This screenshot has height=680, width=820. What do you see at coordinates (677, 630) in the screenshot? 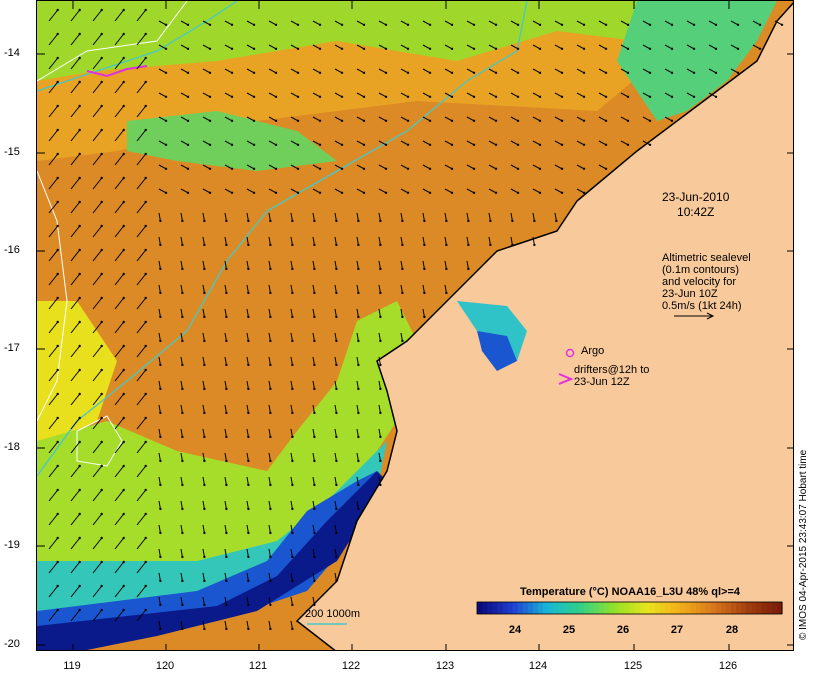
I see `colorbar-tick: 27` at bounding box center [677, 630].